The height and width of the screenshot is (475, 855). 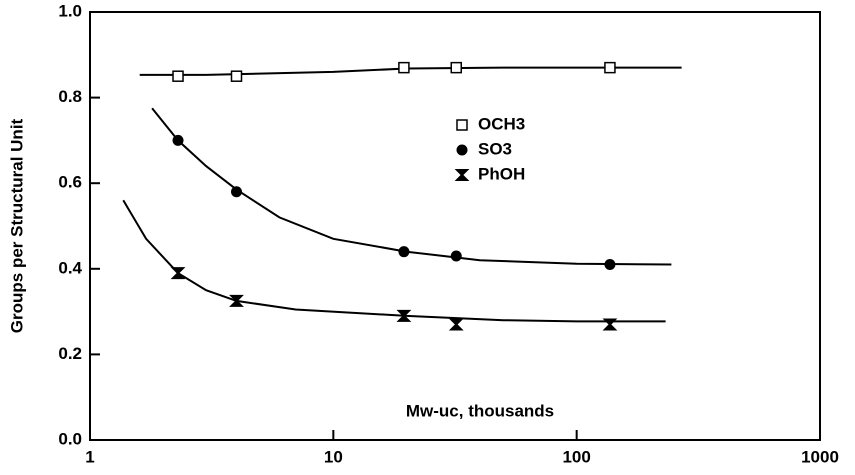 What do you see at coordinates (480, 410) in the screenshot?
I see `x-axis-label: Mw-uc, thousands` at bounding box center [480, 410].